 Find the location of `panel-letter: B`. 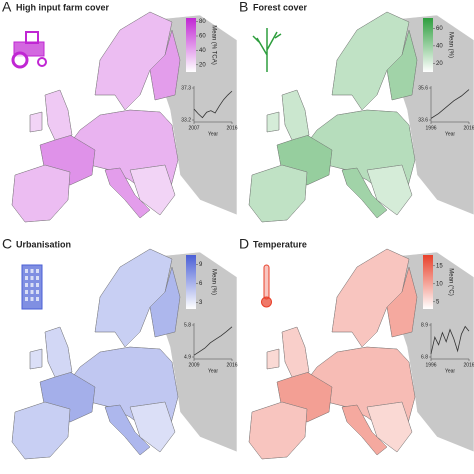

panel-letter: B is located at coordinates (243, 7).